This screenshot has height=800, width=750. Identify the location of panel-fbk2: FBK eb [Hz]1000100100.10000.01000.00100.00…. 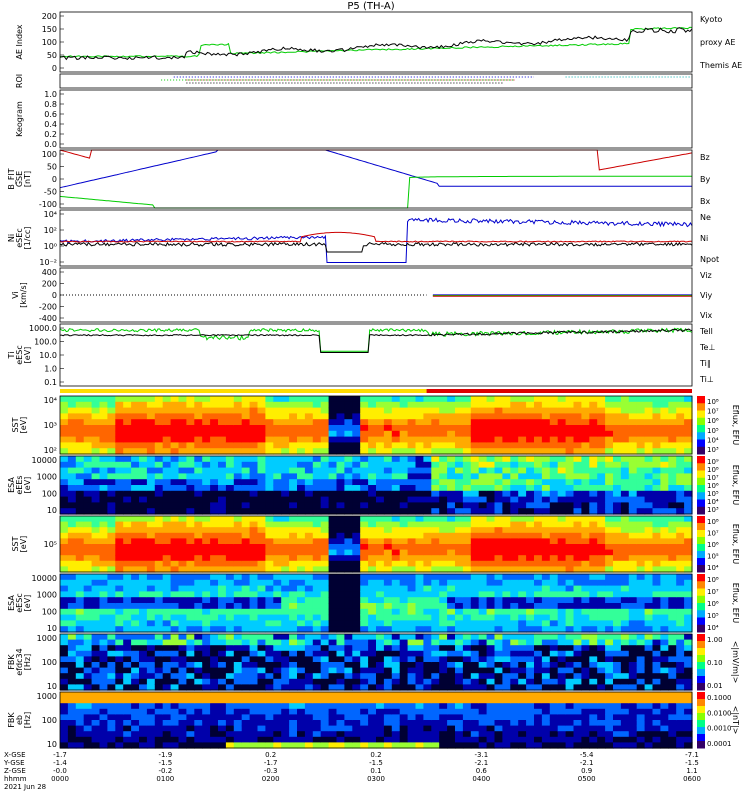
(373, 720).